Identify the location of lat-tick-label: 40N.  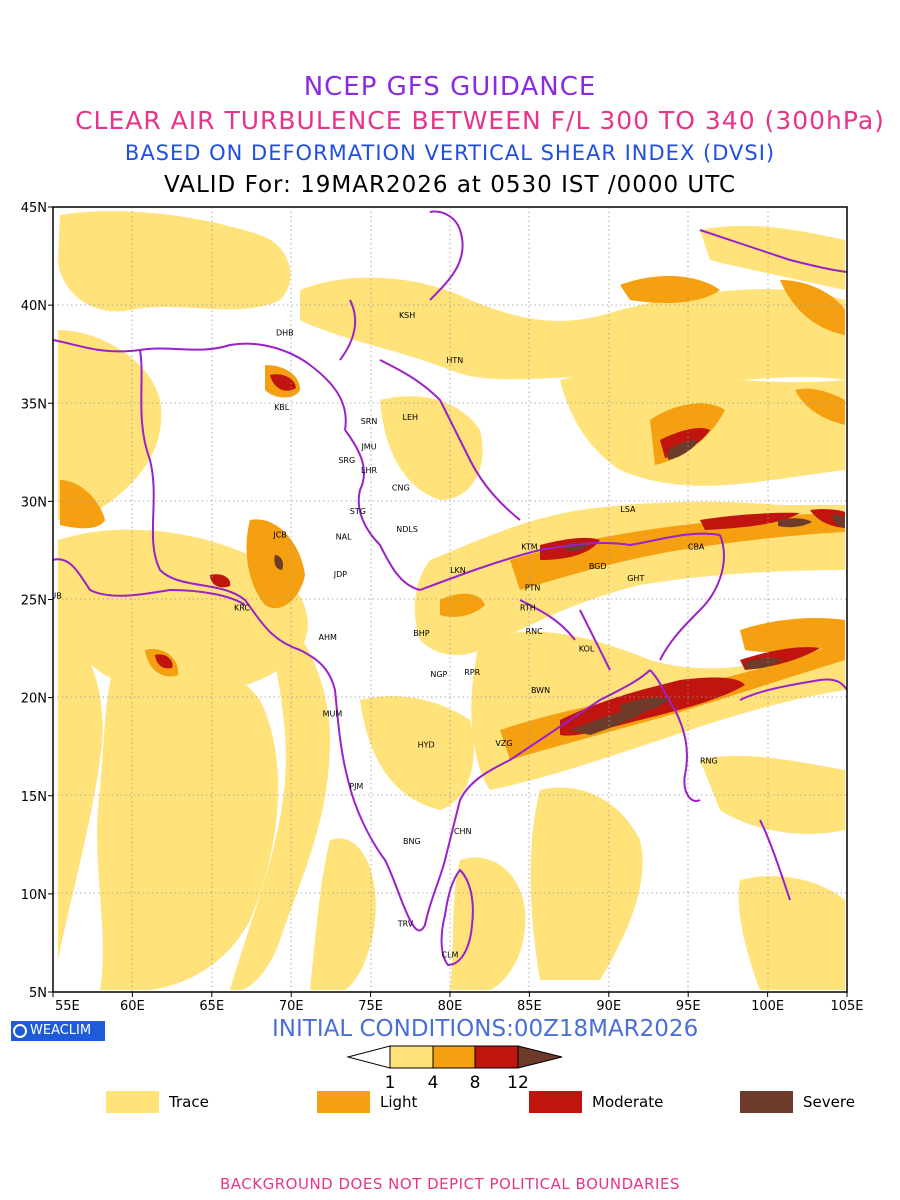
(34, 306).